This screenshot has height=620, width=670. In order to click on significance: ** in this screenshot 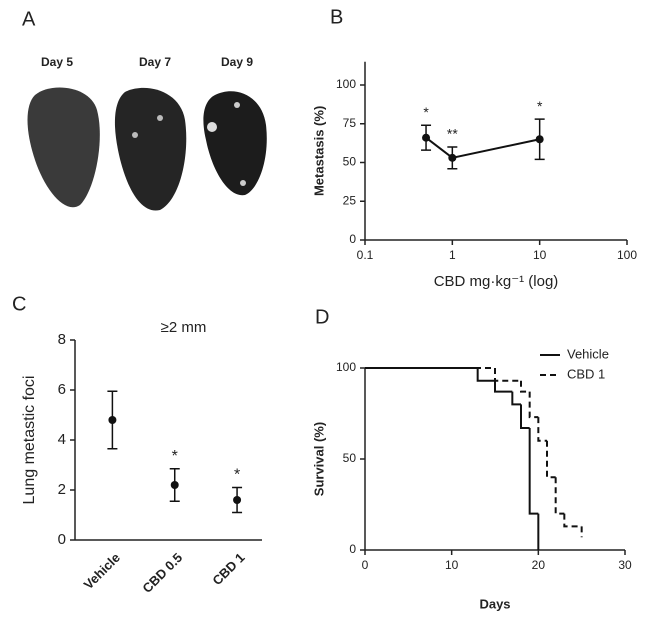, I will do `click(452, 134)`.